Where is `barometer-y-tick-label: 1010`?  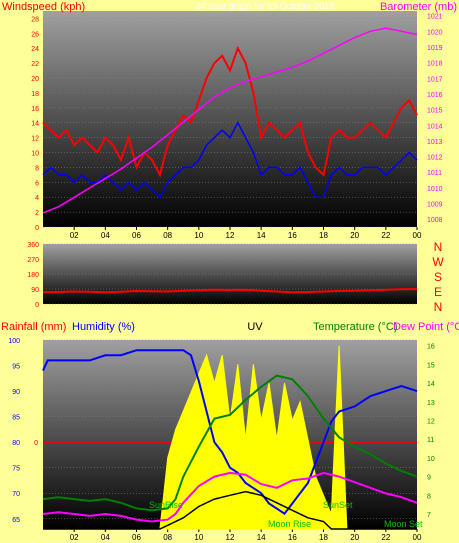
barometer-y-tick-label: 1010 is located at coordinates (435, 189).